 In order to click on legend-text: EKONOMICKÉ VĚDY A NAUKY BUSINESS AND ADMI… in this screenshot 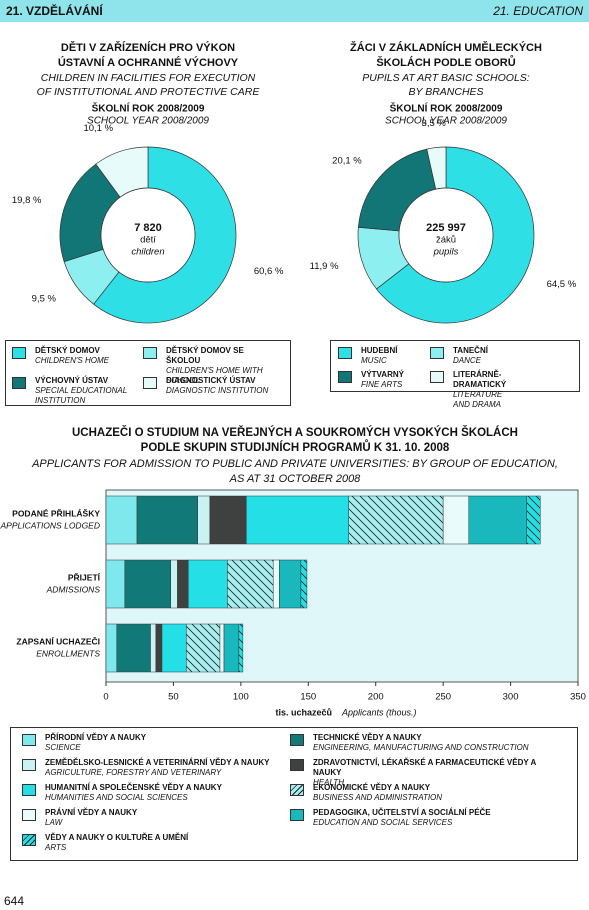, I will do `click(377, 793)`.